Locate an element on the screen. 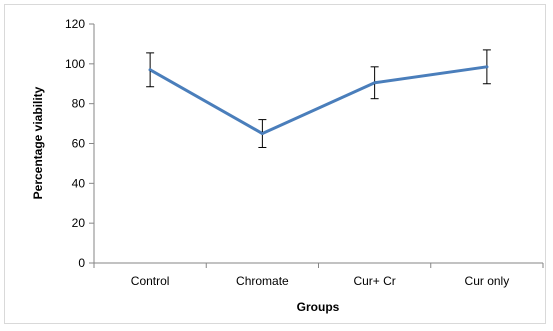 This screenshot has height=331, width=553. x-tick-label: Control is located at coordinates (150, 281).